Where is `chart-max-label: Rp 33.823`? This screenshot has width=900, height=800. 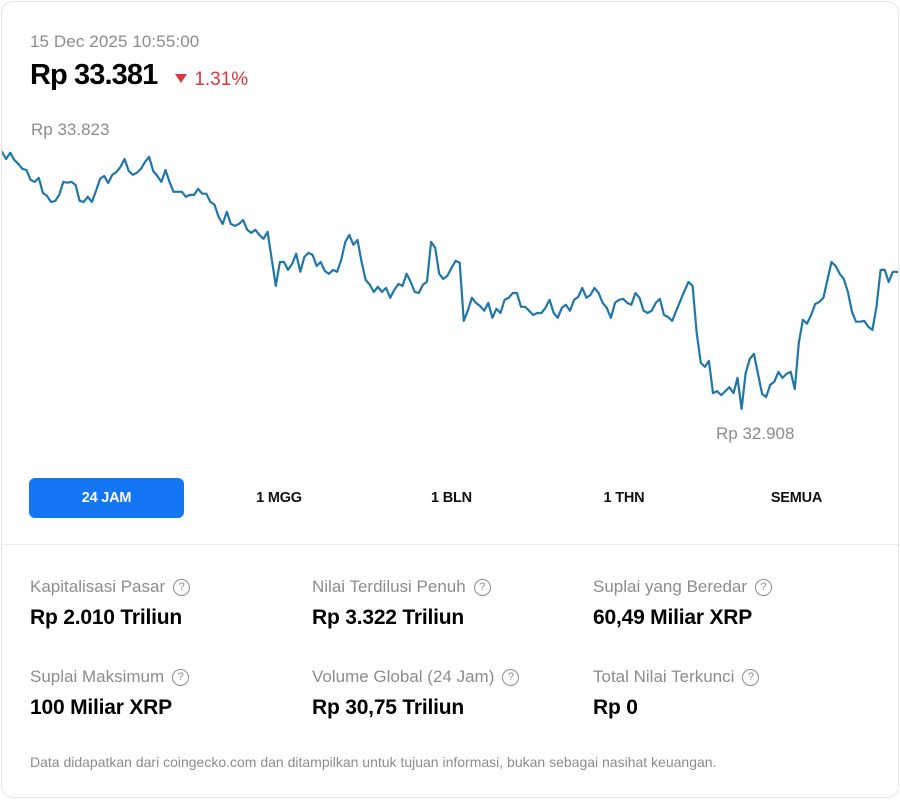 chart-max-label: Rp 33.823 is located at coordinates (70, 129).